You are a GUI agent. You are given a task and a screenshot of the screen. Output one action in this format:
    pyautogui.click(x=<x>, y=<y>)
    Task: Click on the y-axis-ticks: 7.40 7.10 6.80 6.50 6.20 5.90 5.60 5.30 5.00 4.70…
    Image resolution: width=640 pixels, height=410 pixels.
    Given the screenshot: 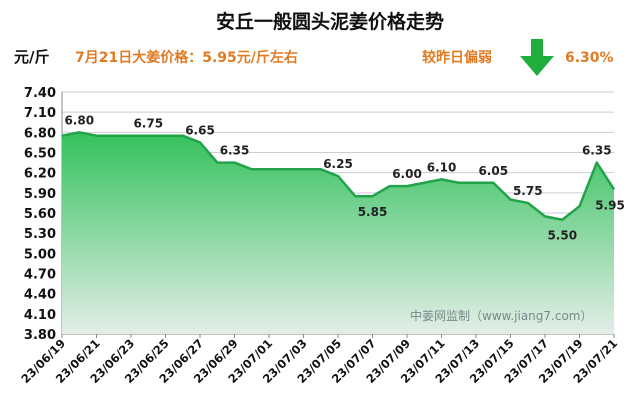 What is the action you would take?
    pyautogui.click(x=40, y=214)
    